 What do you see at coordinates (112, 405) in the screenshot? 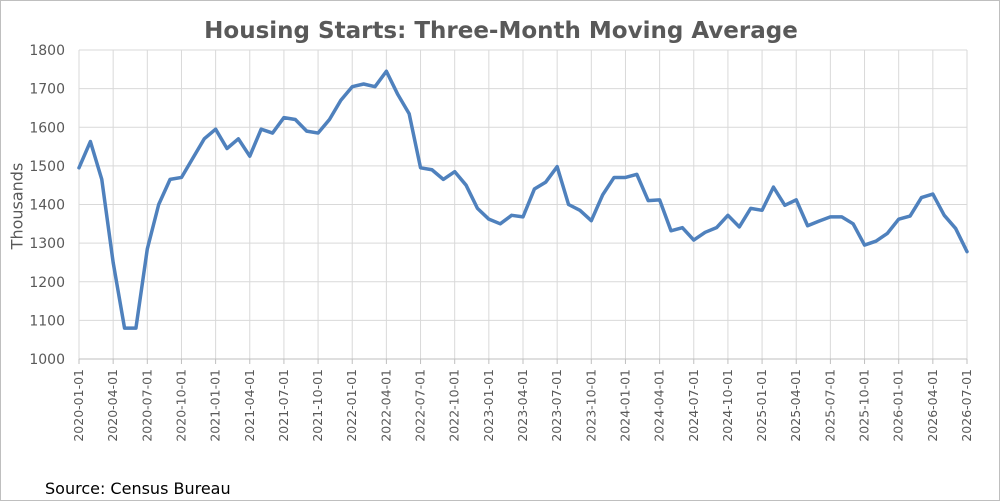
I see `x-tick-label: 2020-04-01` at bounding box center [112, 405].